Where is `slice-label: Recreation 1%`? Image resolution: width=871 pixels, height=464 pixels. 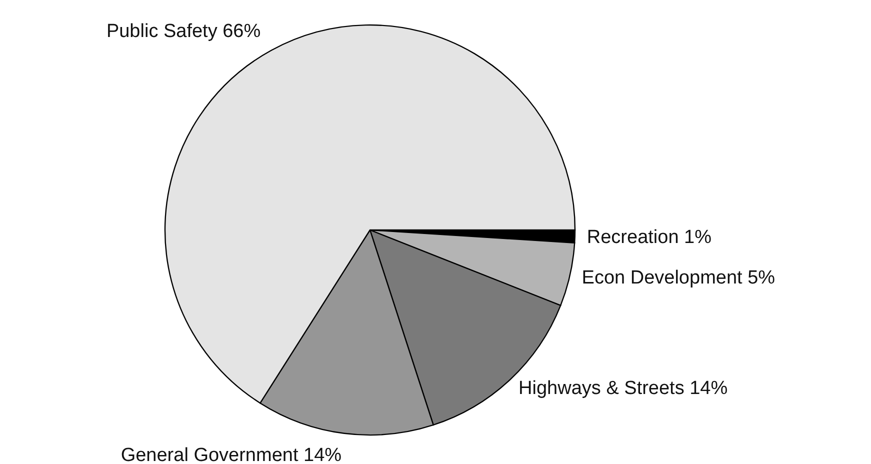 slice-label: Recreation 1% is located at coordinates (649, 237).